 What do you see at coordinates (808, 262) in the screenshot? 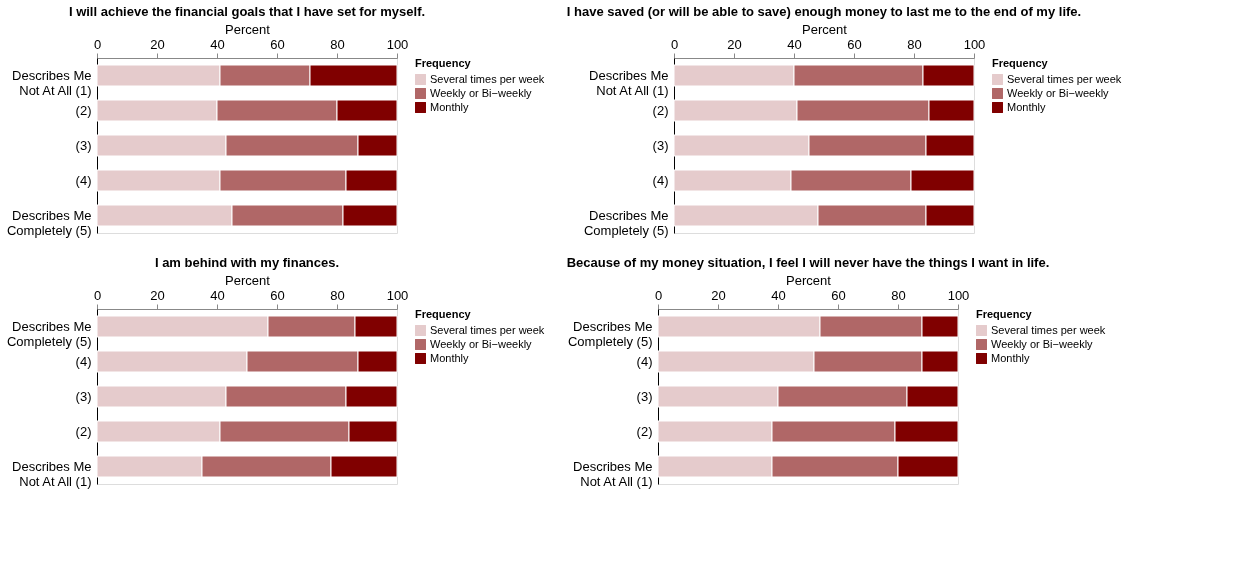
I see `chart-title: Because of my money situation, I feel I will never have the things I want in life.` at bounding box center [808, 262].